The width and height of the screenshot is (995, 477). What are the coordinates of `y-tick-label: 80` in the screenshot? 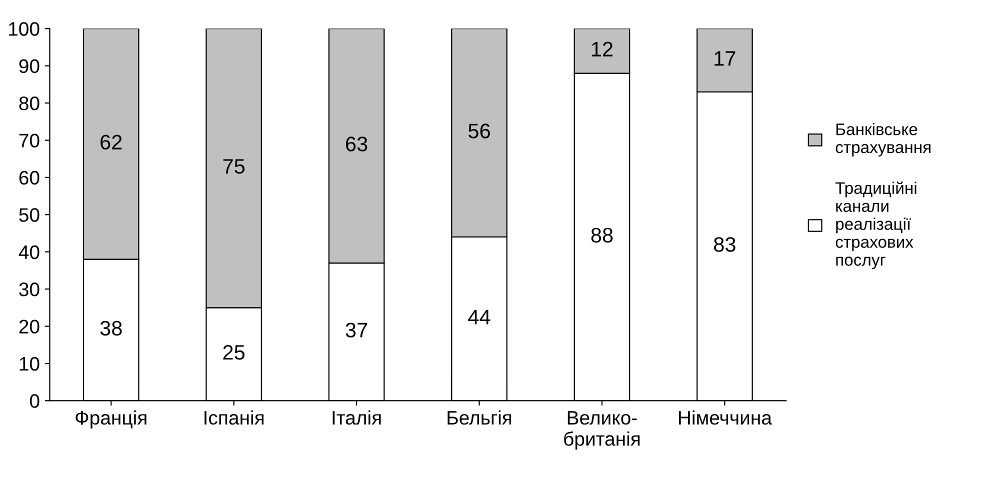 It's located at (29, 103).